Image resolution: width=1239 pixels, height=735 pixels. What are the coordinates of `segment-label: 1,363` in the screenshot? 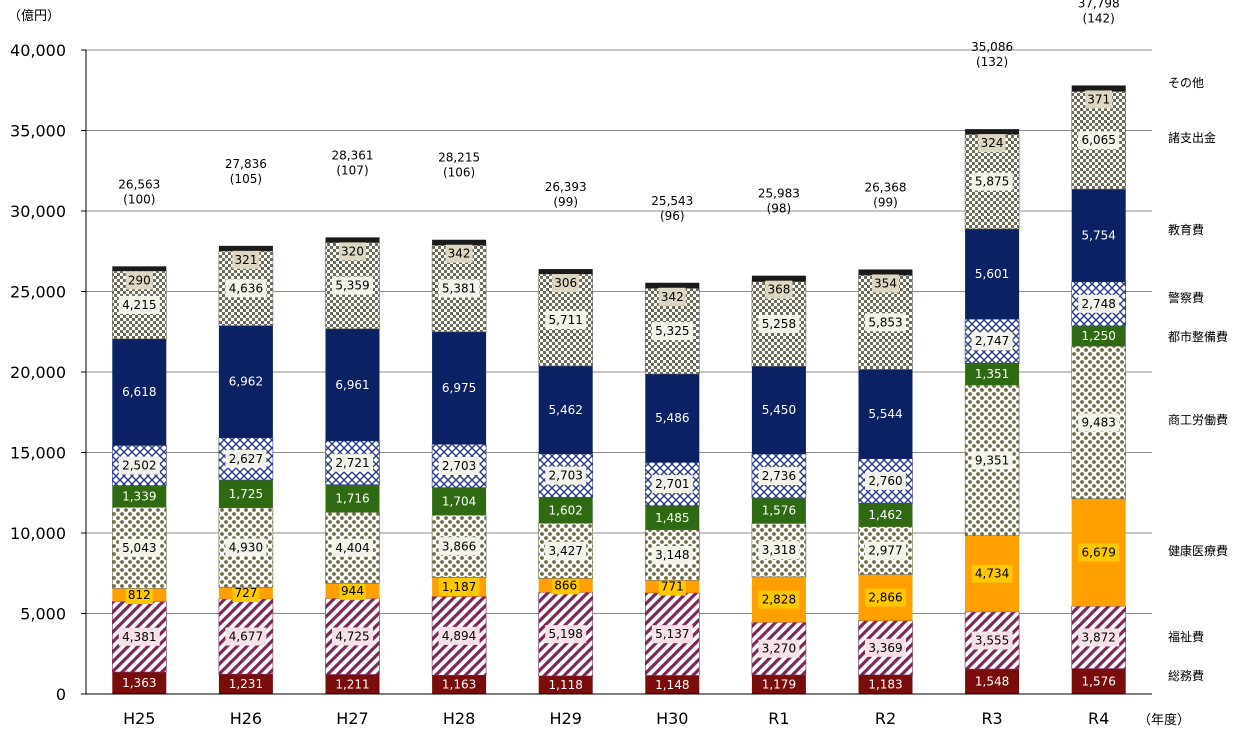 It's located at (139, 683).